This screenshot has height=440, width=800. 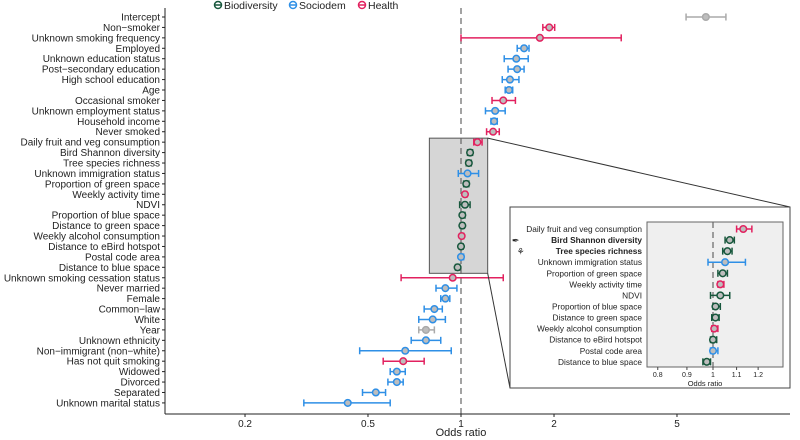 I want to click on y-tick-label: High school education, so click(x=111, y=80).